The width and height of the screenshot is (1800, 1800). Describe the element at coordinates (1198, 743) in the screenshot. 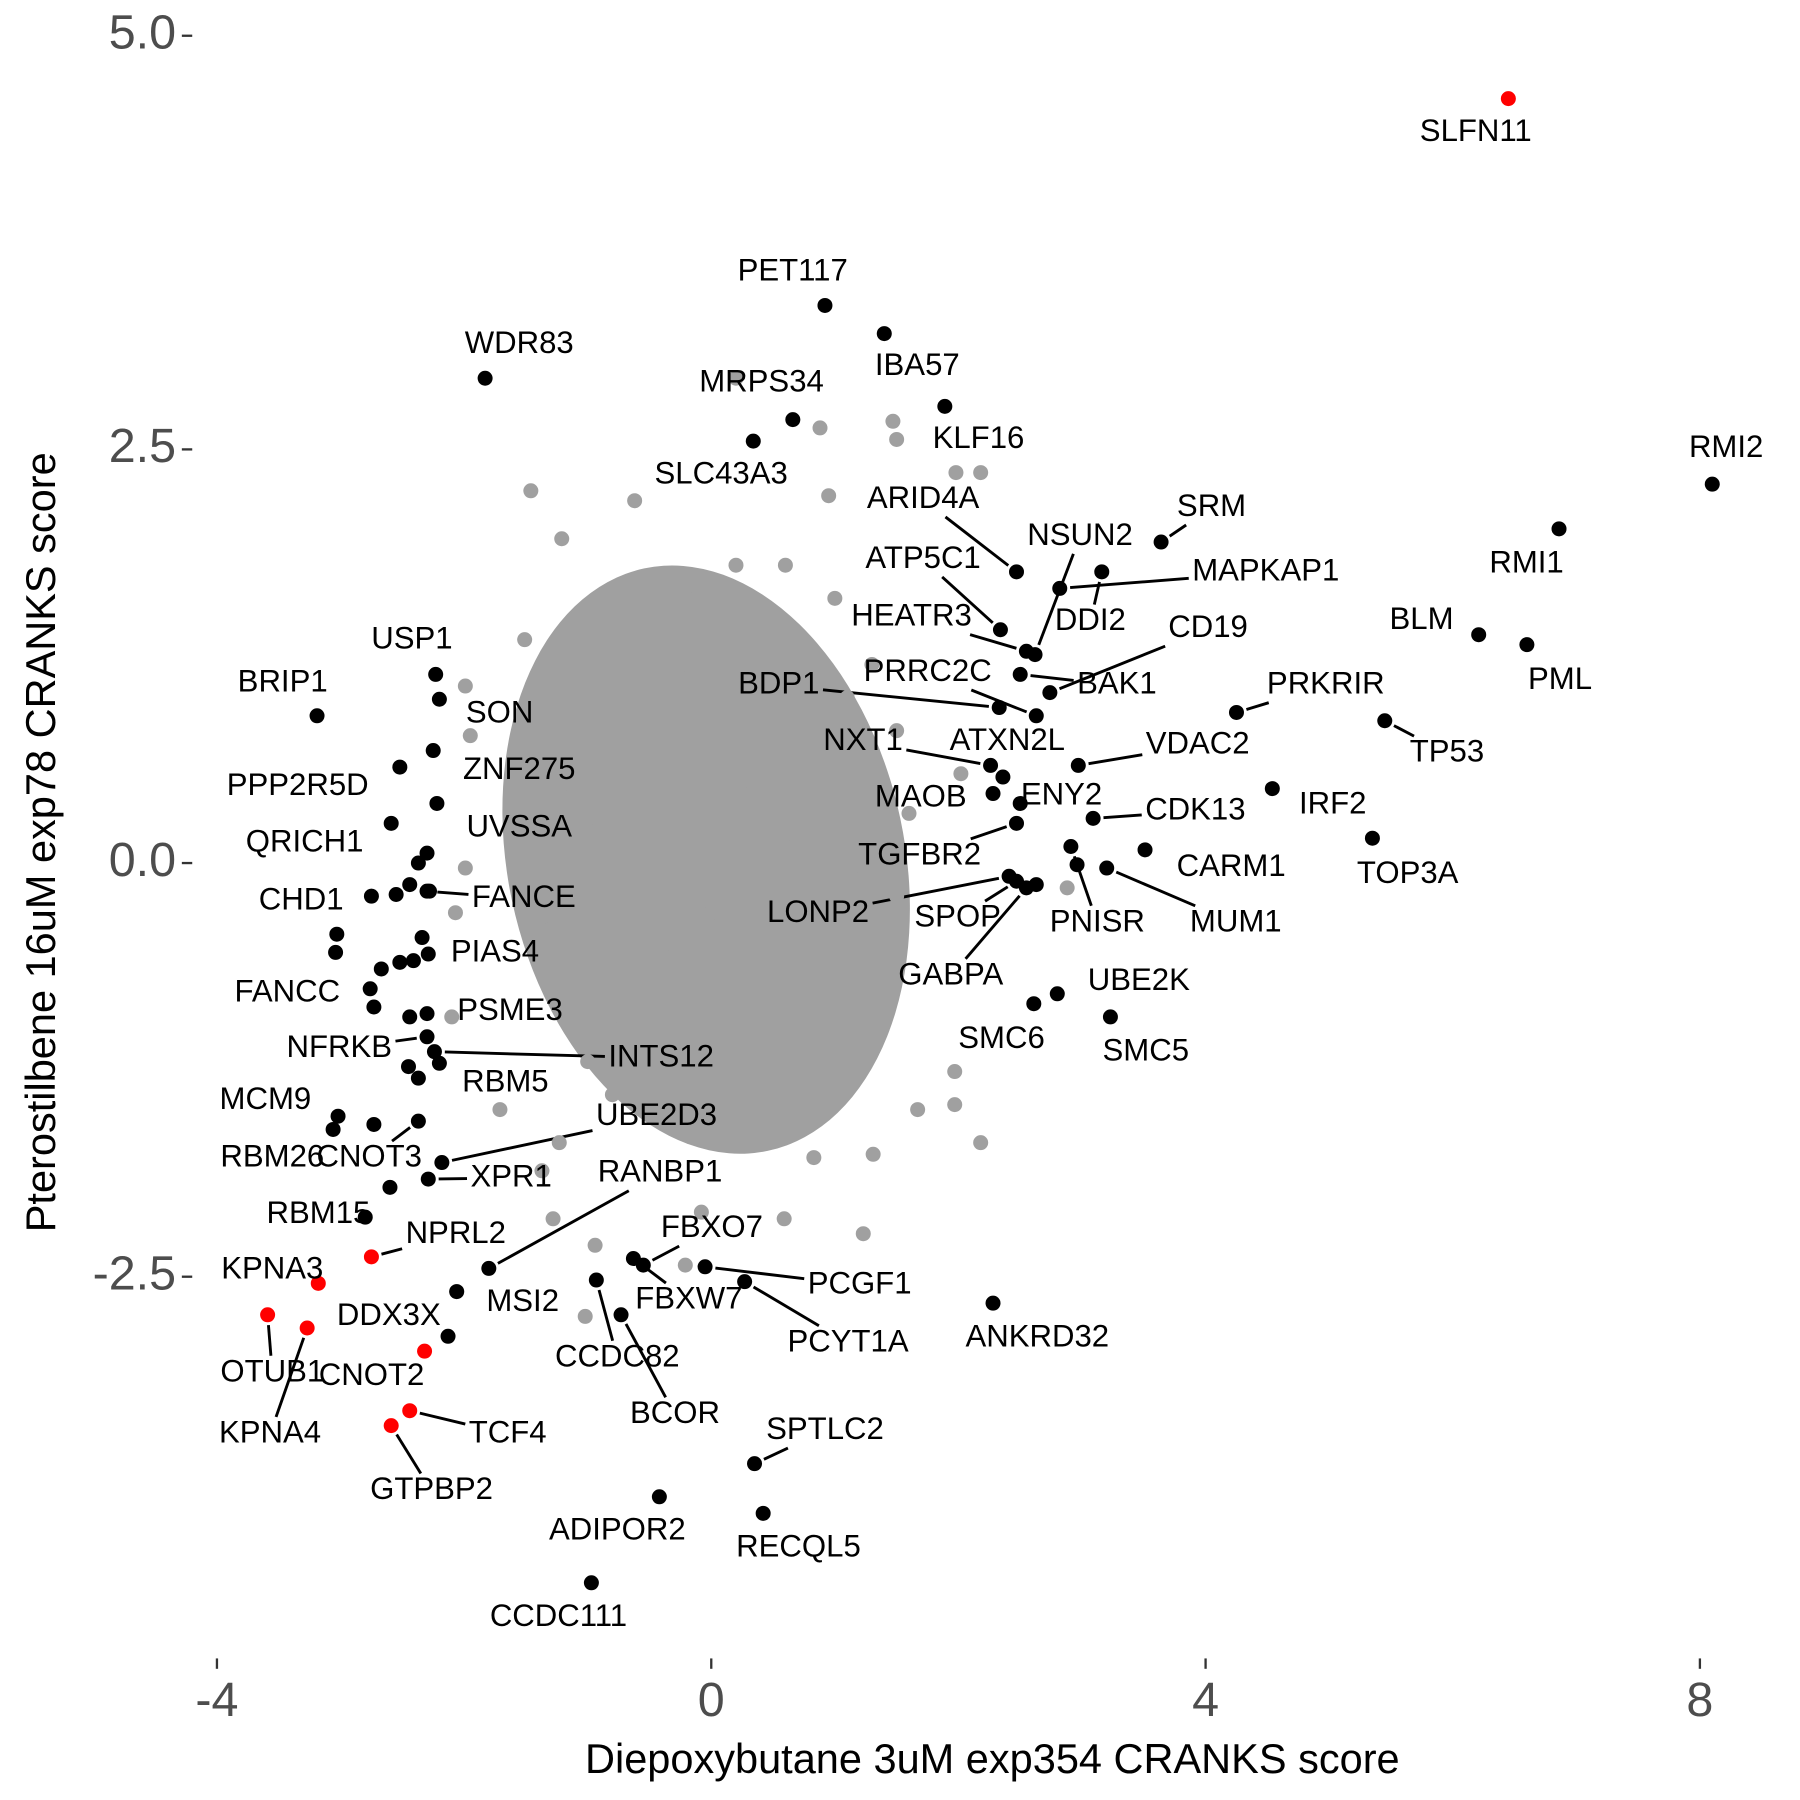

I see `point-label: VDAC2` at that location.